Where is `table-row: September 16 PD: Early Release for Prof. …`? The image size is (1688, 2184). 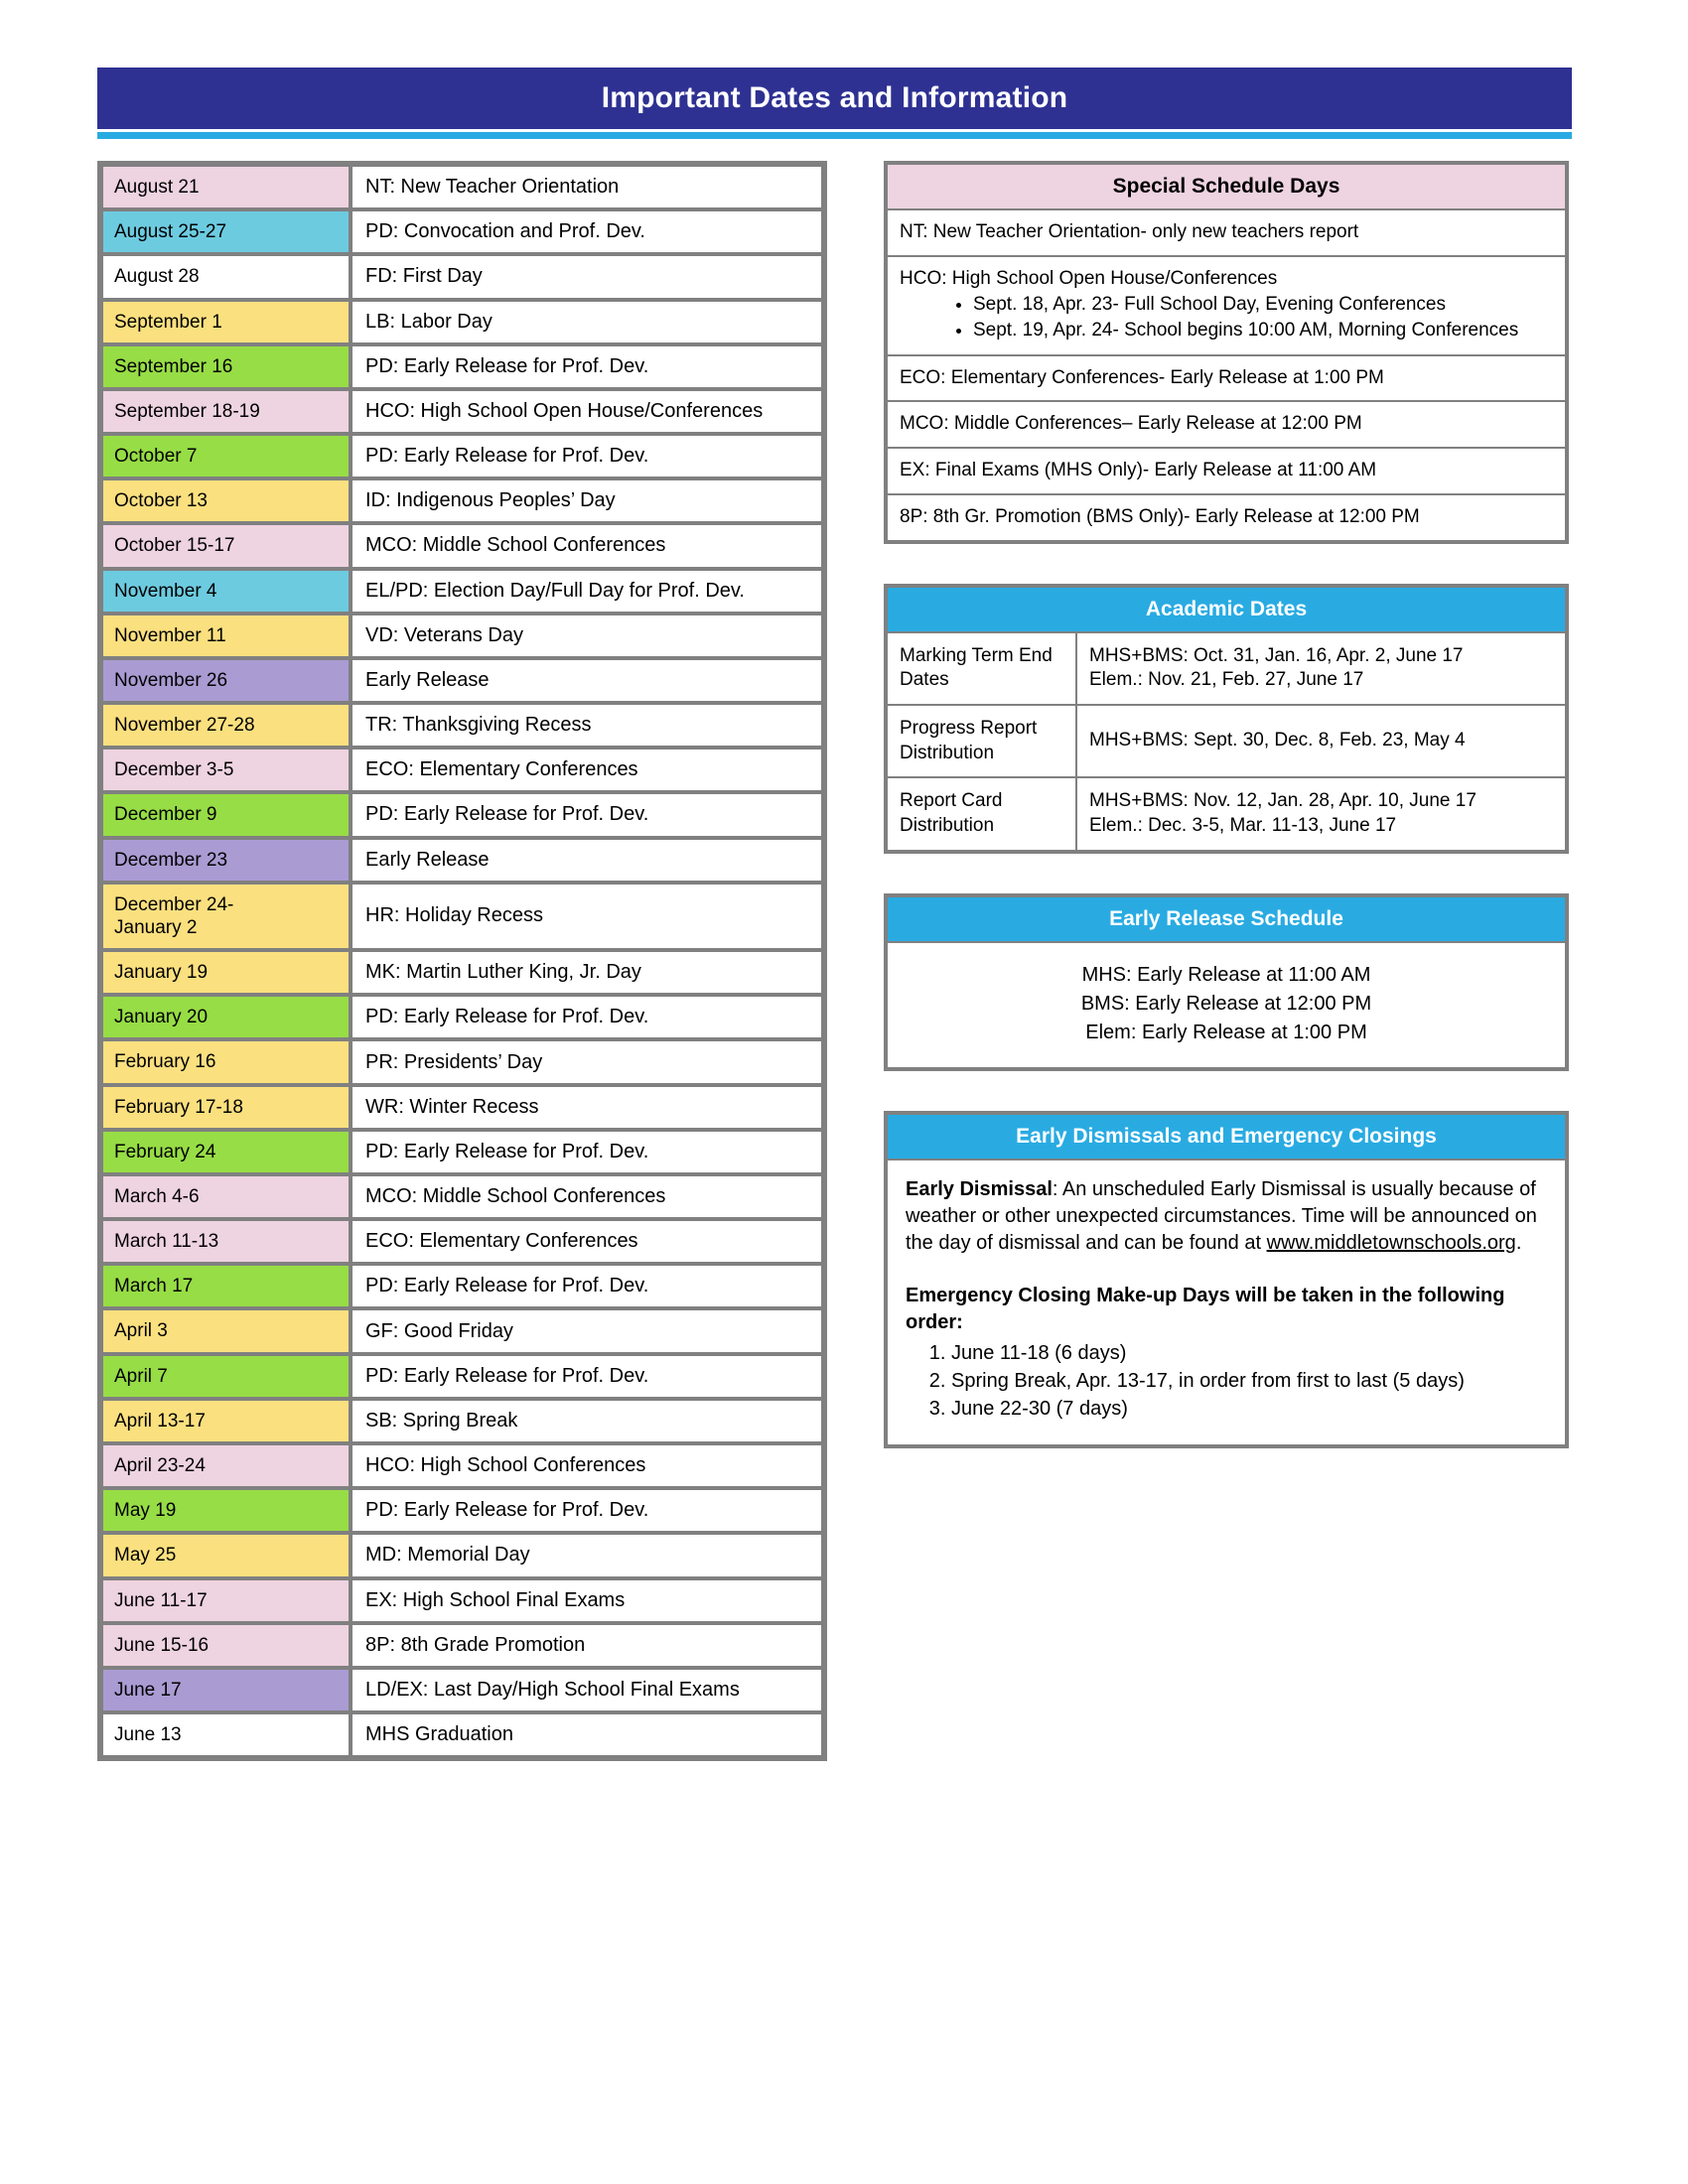
table-row: September 16 PD: Early Release for Prof. … is located at coordinates (462, 366).